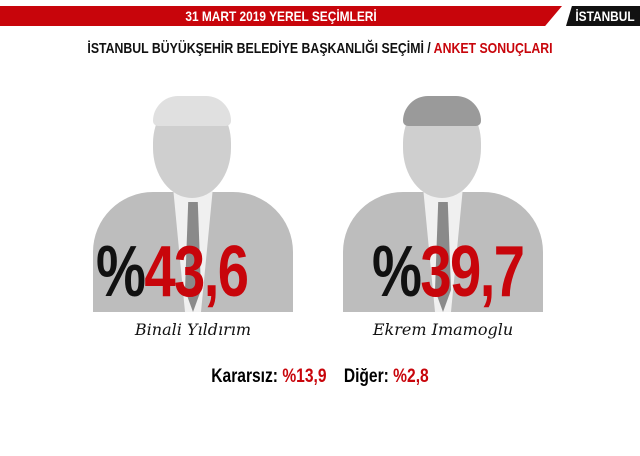 Image resolution: width=640 pixels, height=456 pixels. I want to click on other-value: %2,8, so click(411, 376).